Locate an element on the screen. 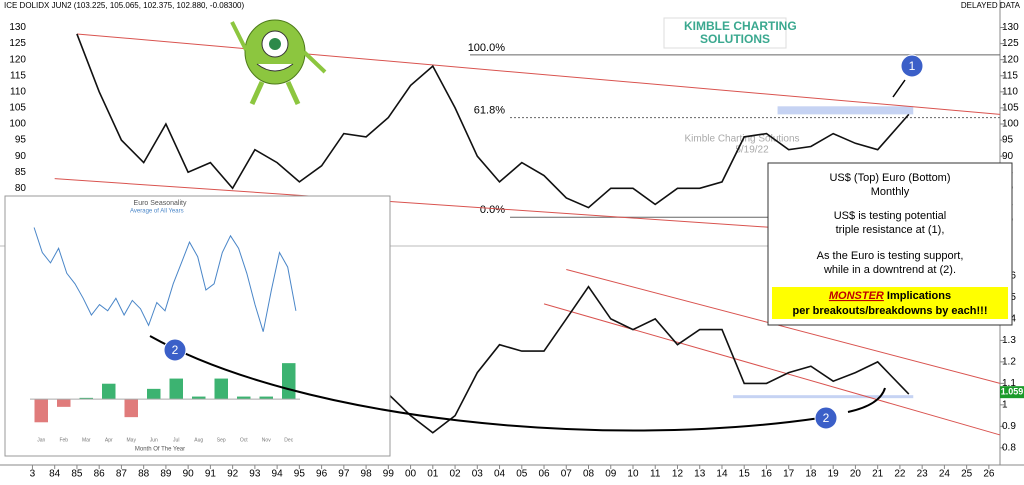 Image resolution: width=1024 pixels, height=485 pixels. x-tick-label: 21 is located at coordinates (878, 474).